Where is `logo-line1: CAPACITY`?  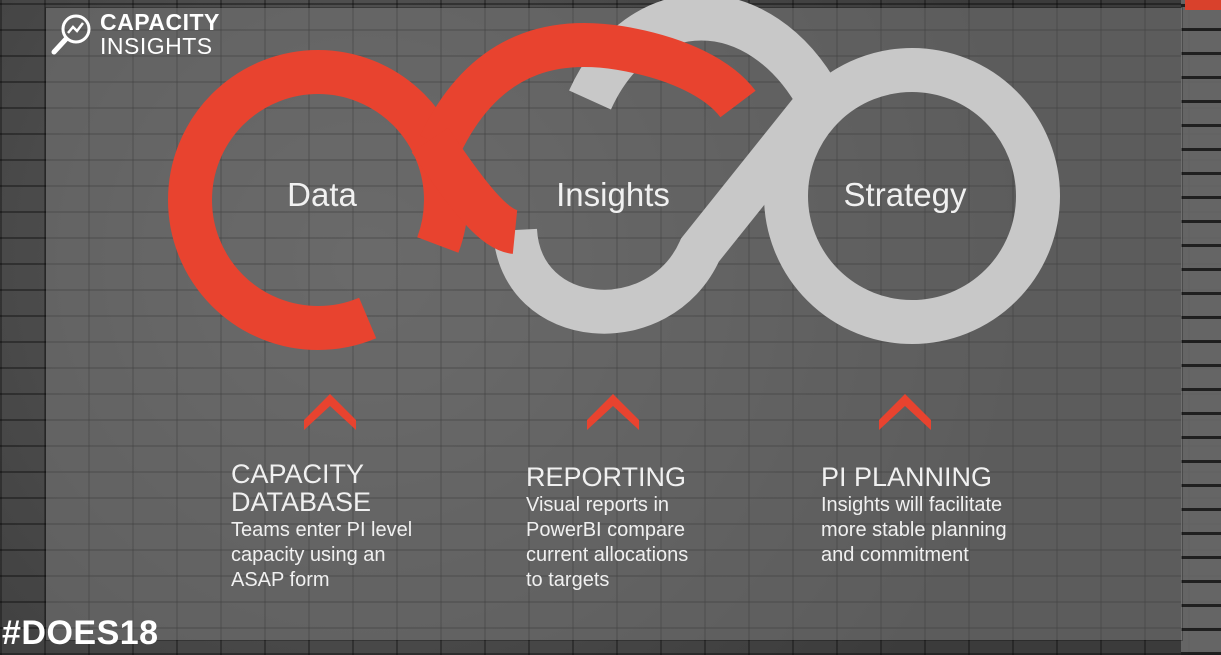
logo-line1: CAPACITY is located at coordinates (160, 22).